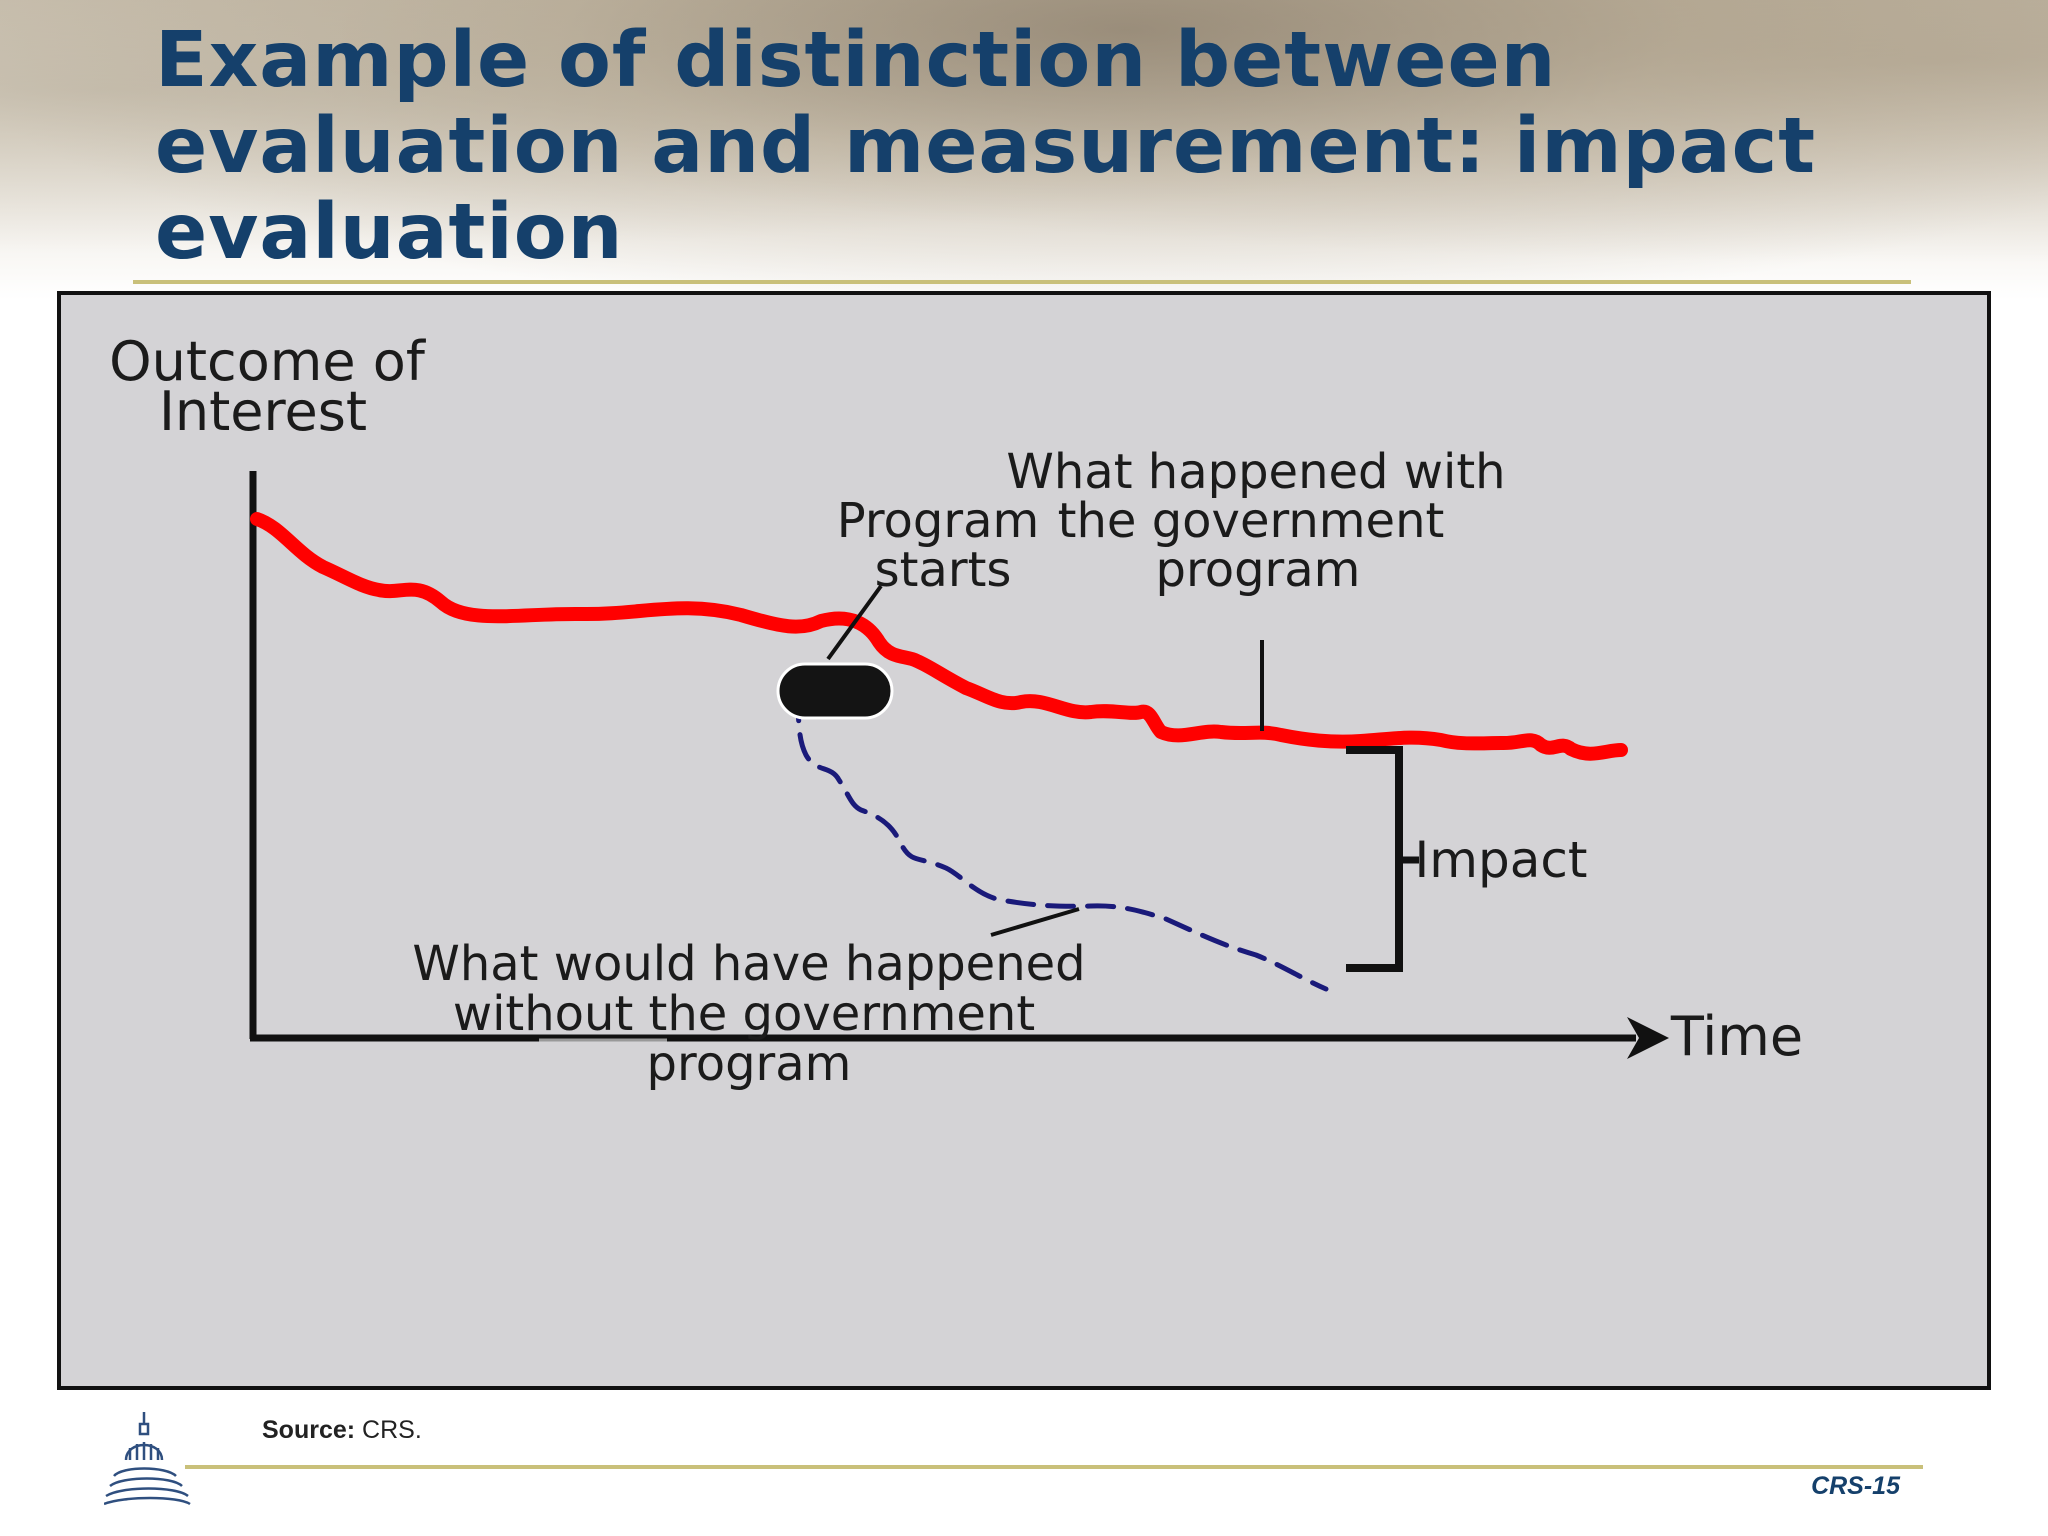 The height and width of the screenshot is (1536, 2048). What do you see at coordinates (1255, 472) in the screenshot?
I see `with-program-label-line1: What happened with` at bounding box center [1255, 472].